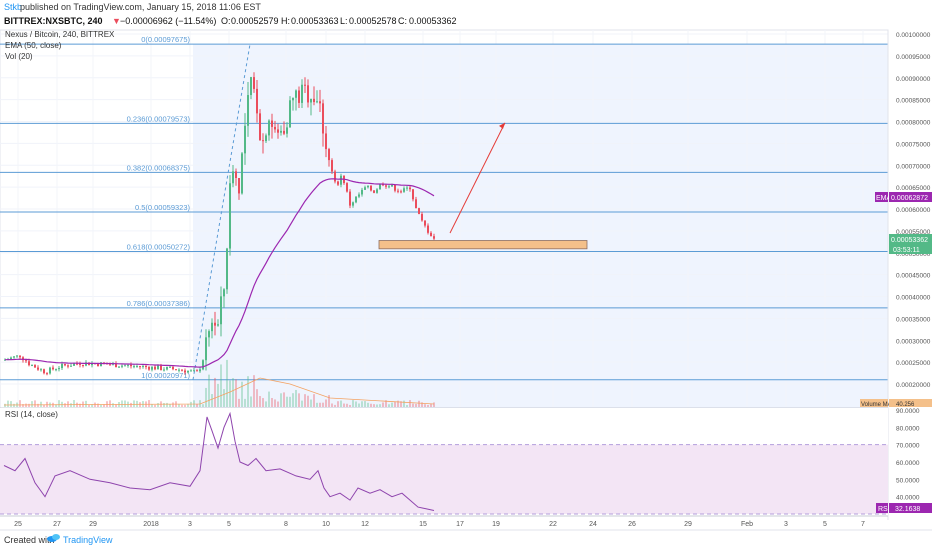 This screenshot has height=550, width=932. I want to click on volume-badge-label-bg, so click(874, 403).